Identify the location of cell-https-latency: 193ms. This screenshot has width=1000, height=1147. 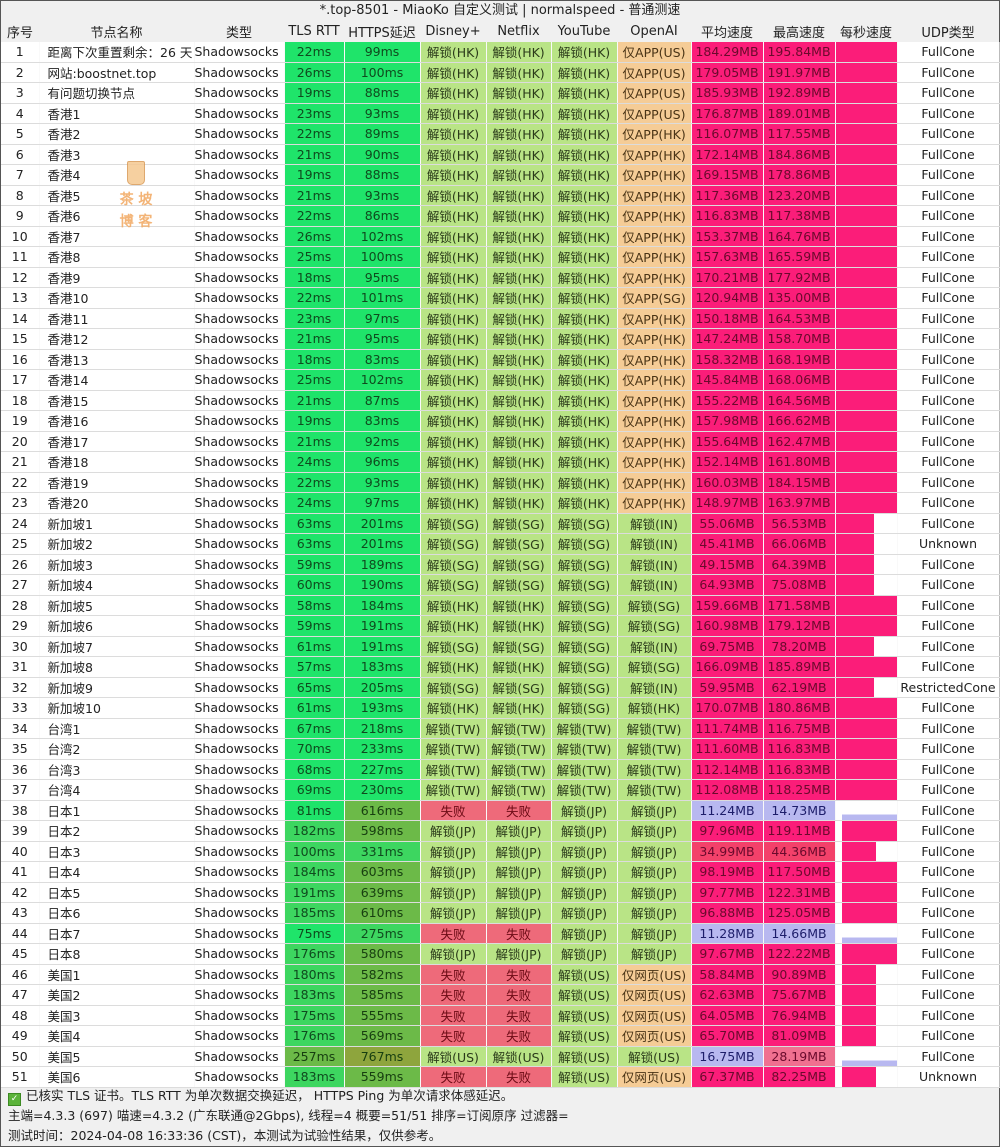
(382, 708).